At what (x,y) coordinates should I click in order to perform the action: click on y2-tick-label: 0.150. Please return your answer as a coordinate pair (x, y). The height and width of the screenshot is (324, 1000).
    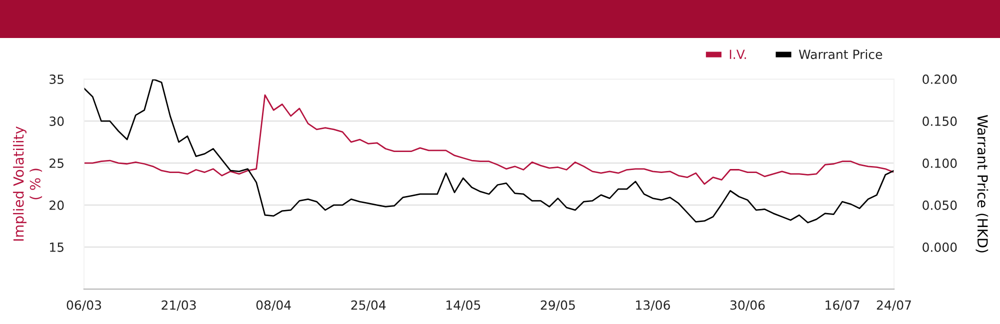
    Looking at the image, I should click on (939, 121).